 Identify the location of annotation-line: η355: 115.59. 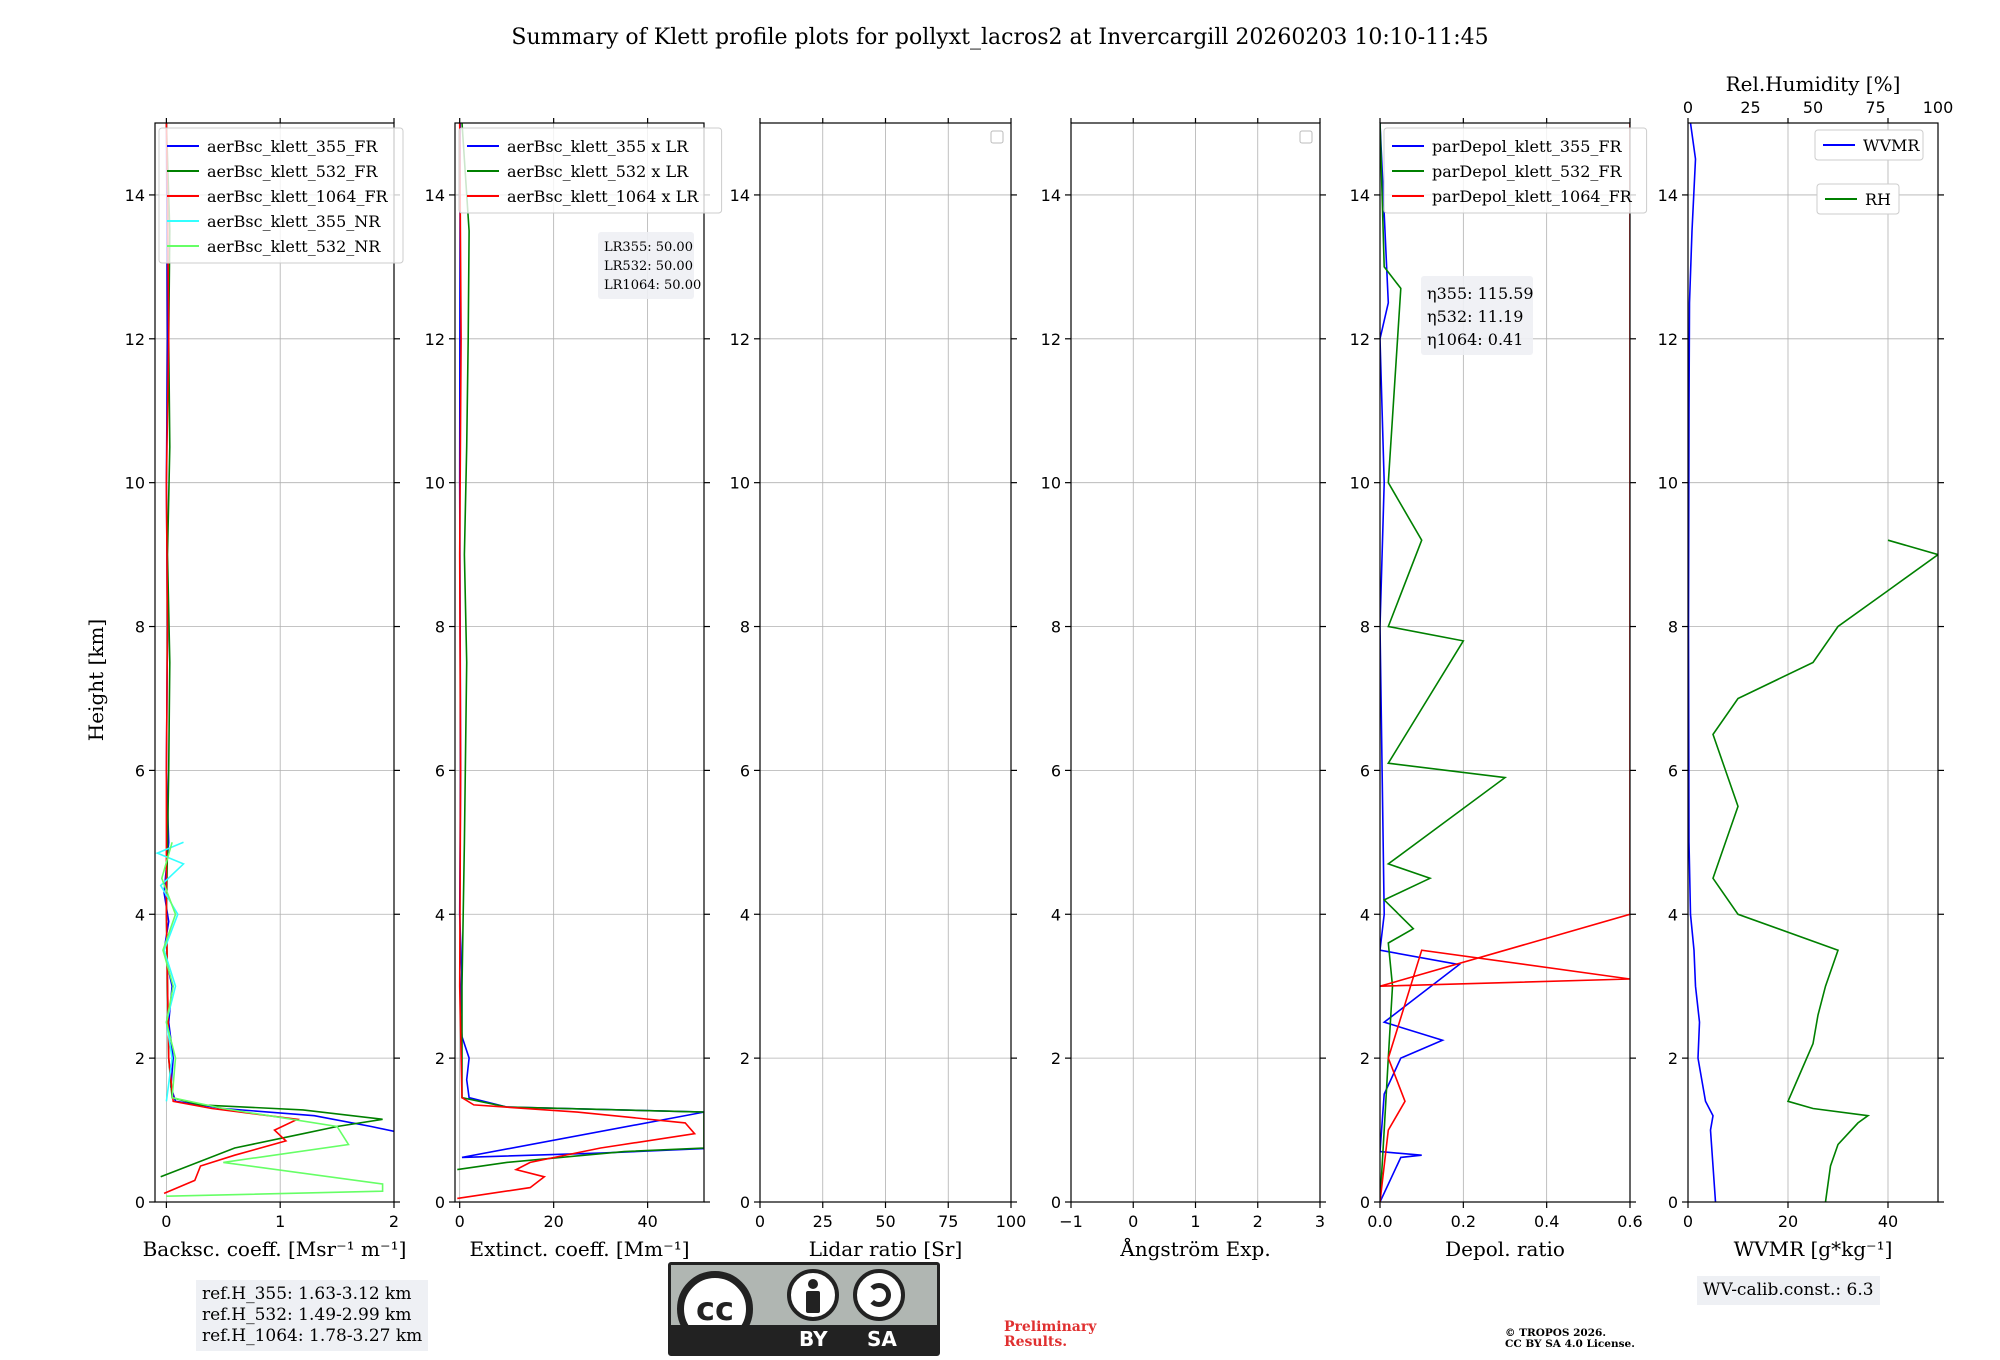
(1480, 293).